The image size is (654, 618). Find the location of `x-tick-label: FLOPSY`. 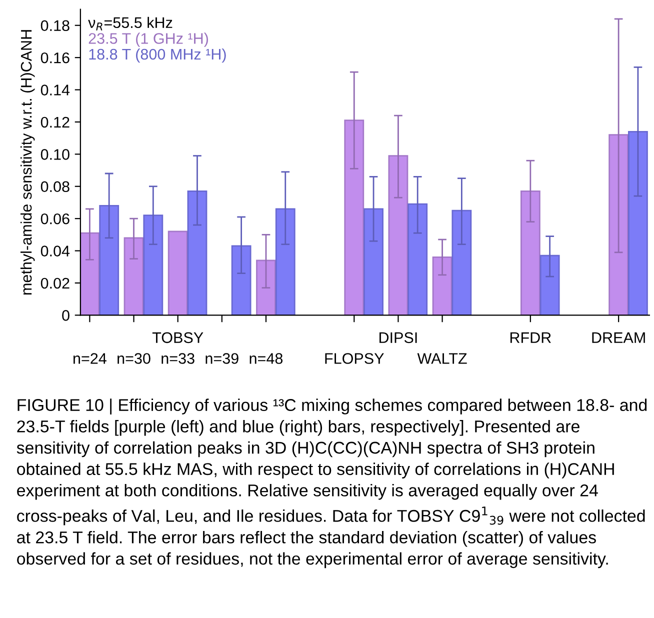

x-tick-label: FLOPSY is located at coordinates (354, 358).